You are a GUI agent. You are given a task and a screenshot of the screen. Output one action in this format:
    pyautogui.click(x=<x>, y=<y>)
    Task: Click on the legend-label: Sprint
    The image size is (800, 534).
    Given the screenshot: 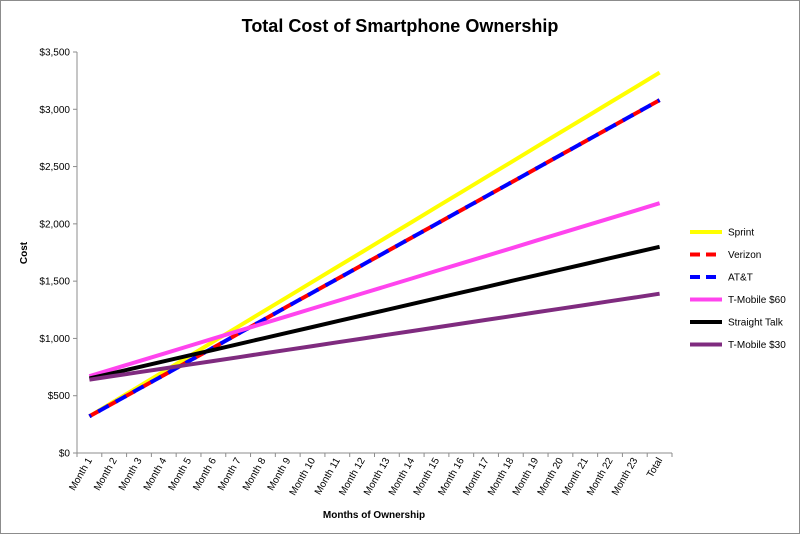 What is the action you would take?
    pyautogui.click(x=741, y=233)
    